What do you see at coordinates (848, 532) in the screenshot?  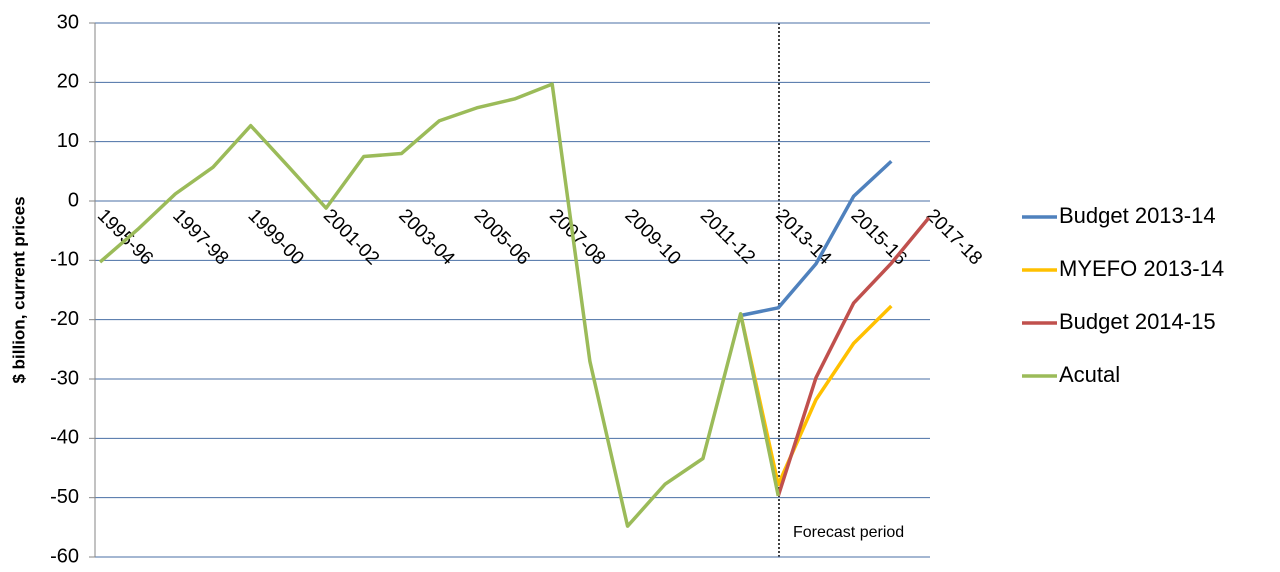 I see `annotation: Forecast period` at bounding box center [848, 532].